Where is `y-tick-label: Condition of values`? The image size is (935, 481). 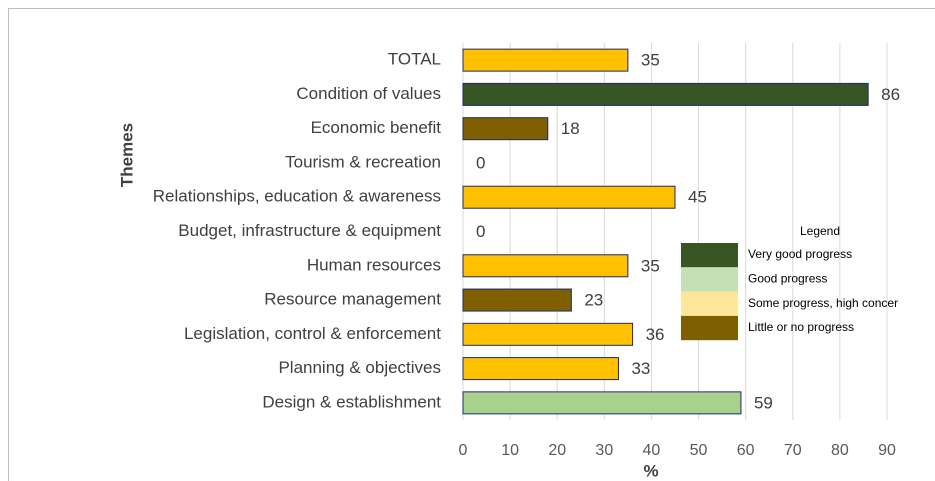 y-tick-label: Condition of values is located at coordinates (368, 93).